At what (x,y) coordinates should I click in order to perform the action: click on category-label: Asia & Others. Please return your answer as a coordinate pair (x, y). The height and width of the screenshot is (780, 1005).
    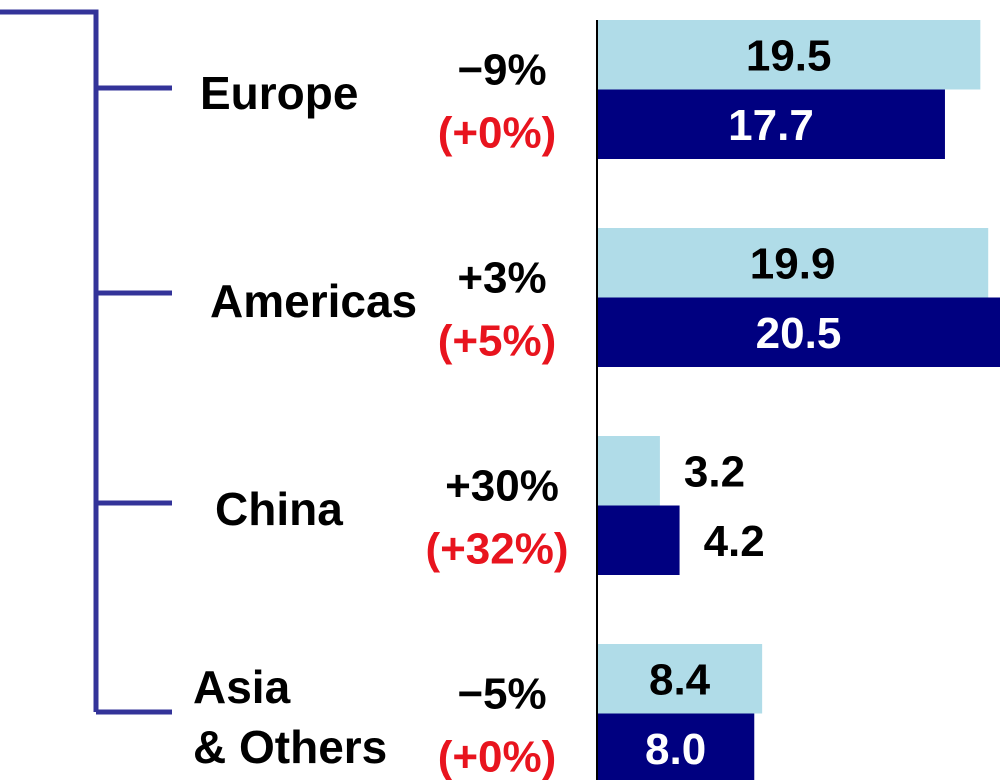
    Looking at the image, I should click on (290, 717).